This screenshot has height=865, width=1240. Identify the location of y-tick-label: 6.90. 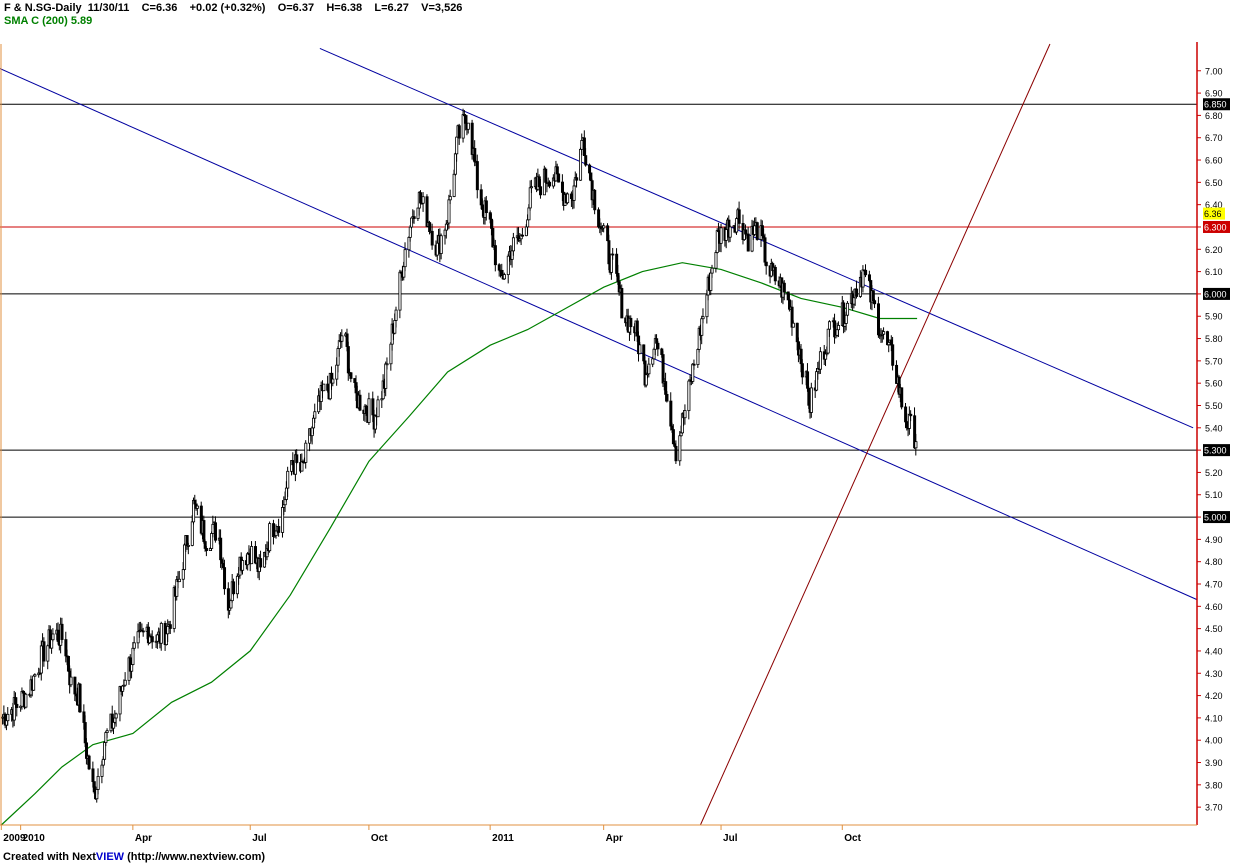
(1214, 94).